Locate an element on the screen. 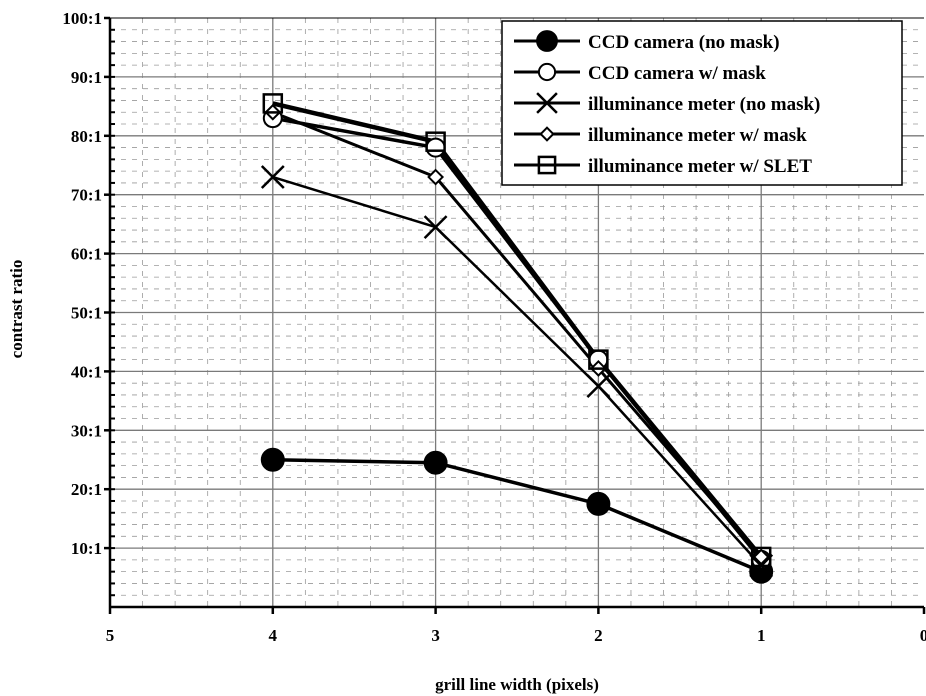  legend-label: CCD camera (no mask) is located at coordinates (684, 42).